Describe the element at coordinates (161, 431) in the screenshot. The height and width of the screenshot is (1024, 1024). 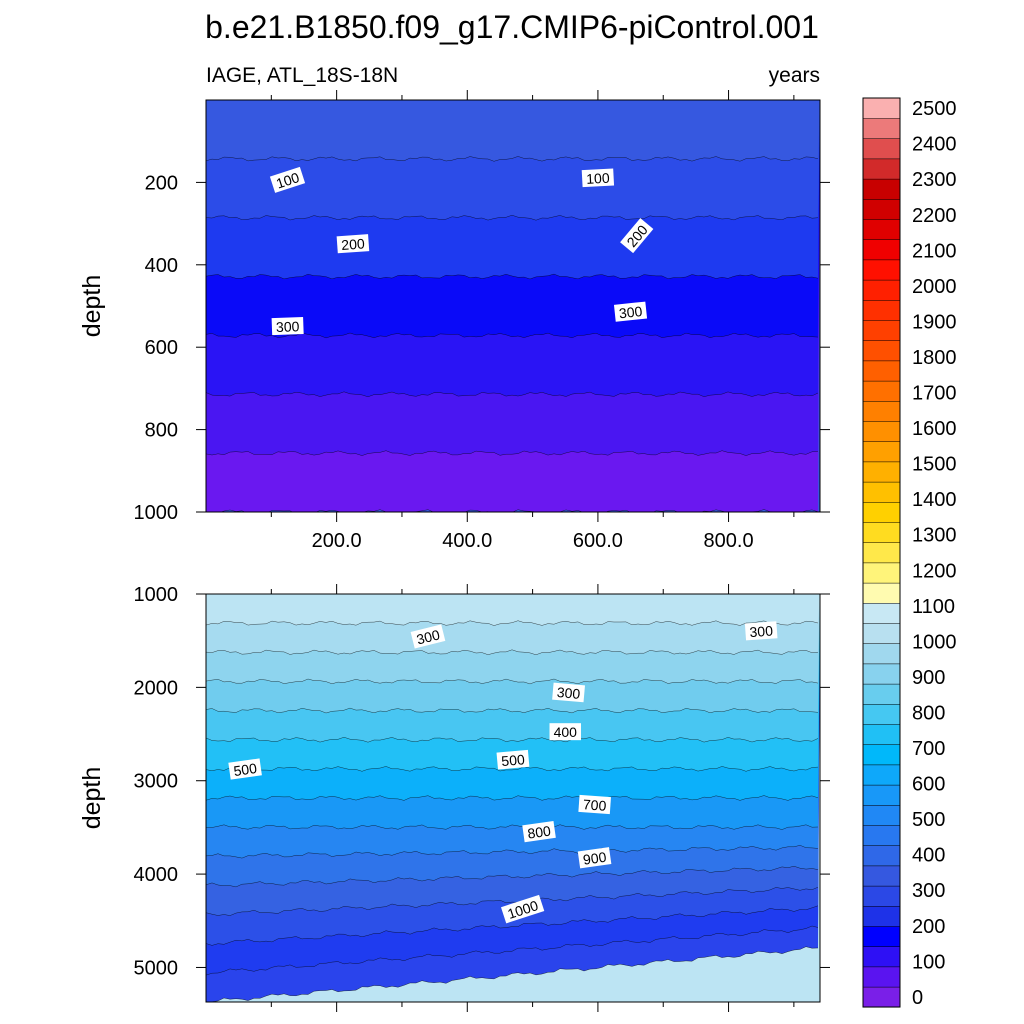
I see `y-tick-label: 800` at that location.